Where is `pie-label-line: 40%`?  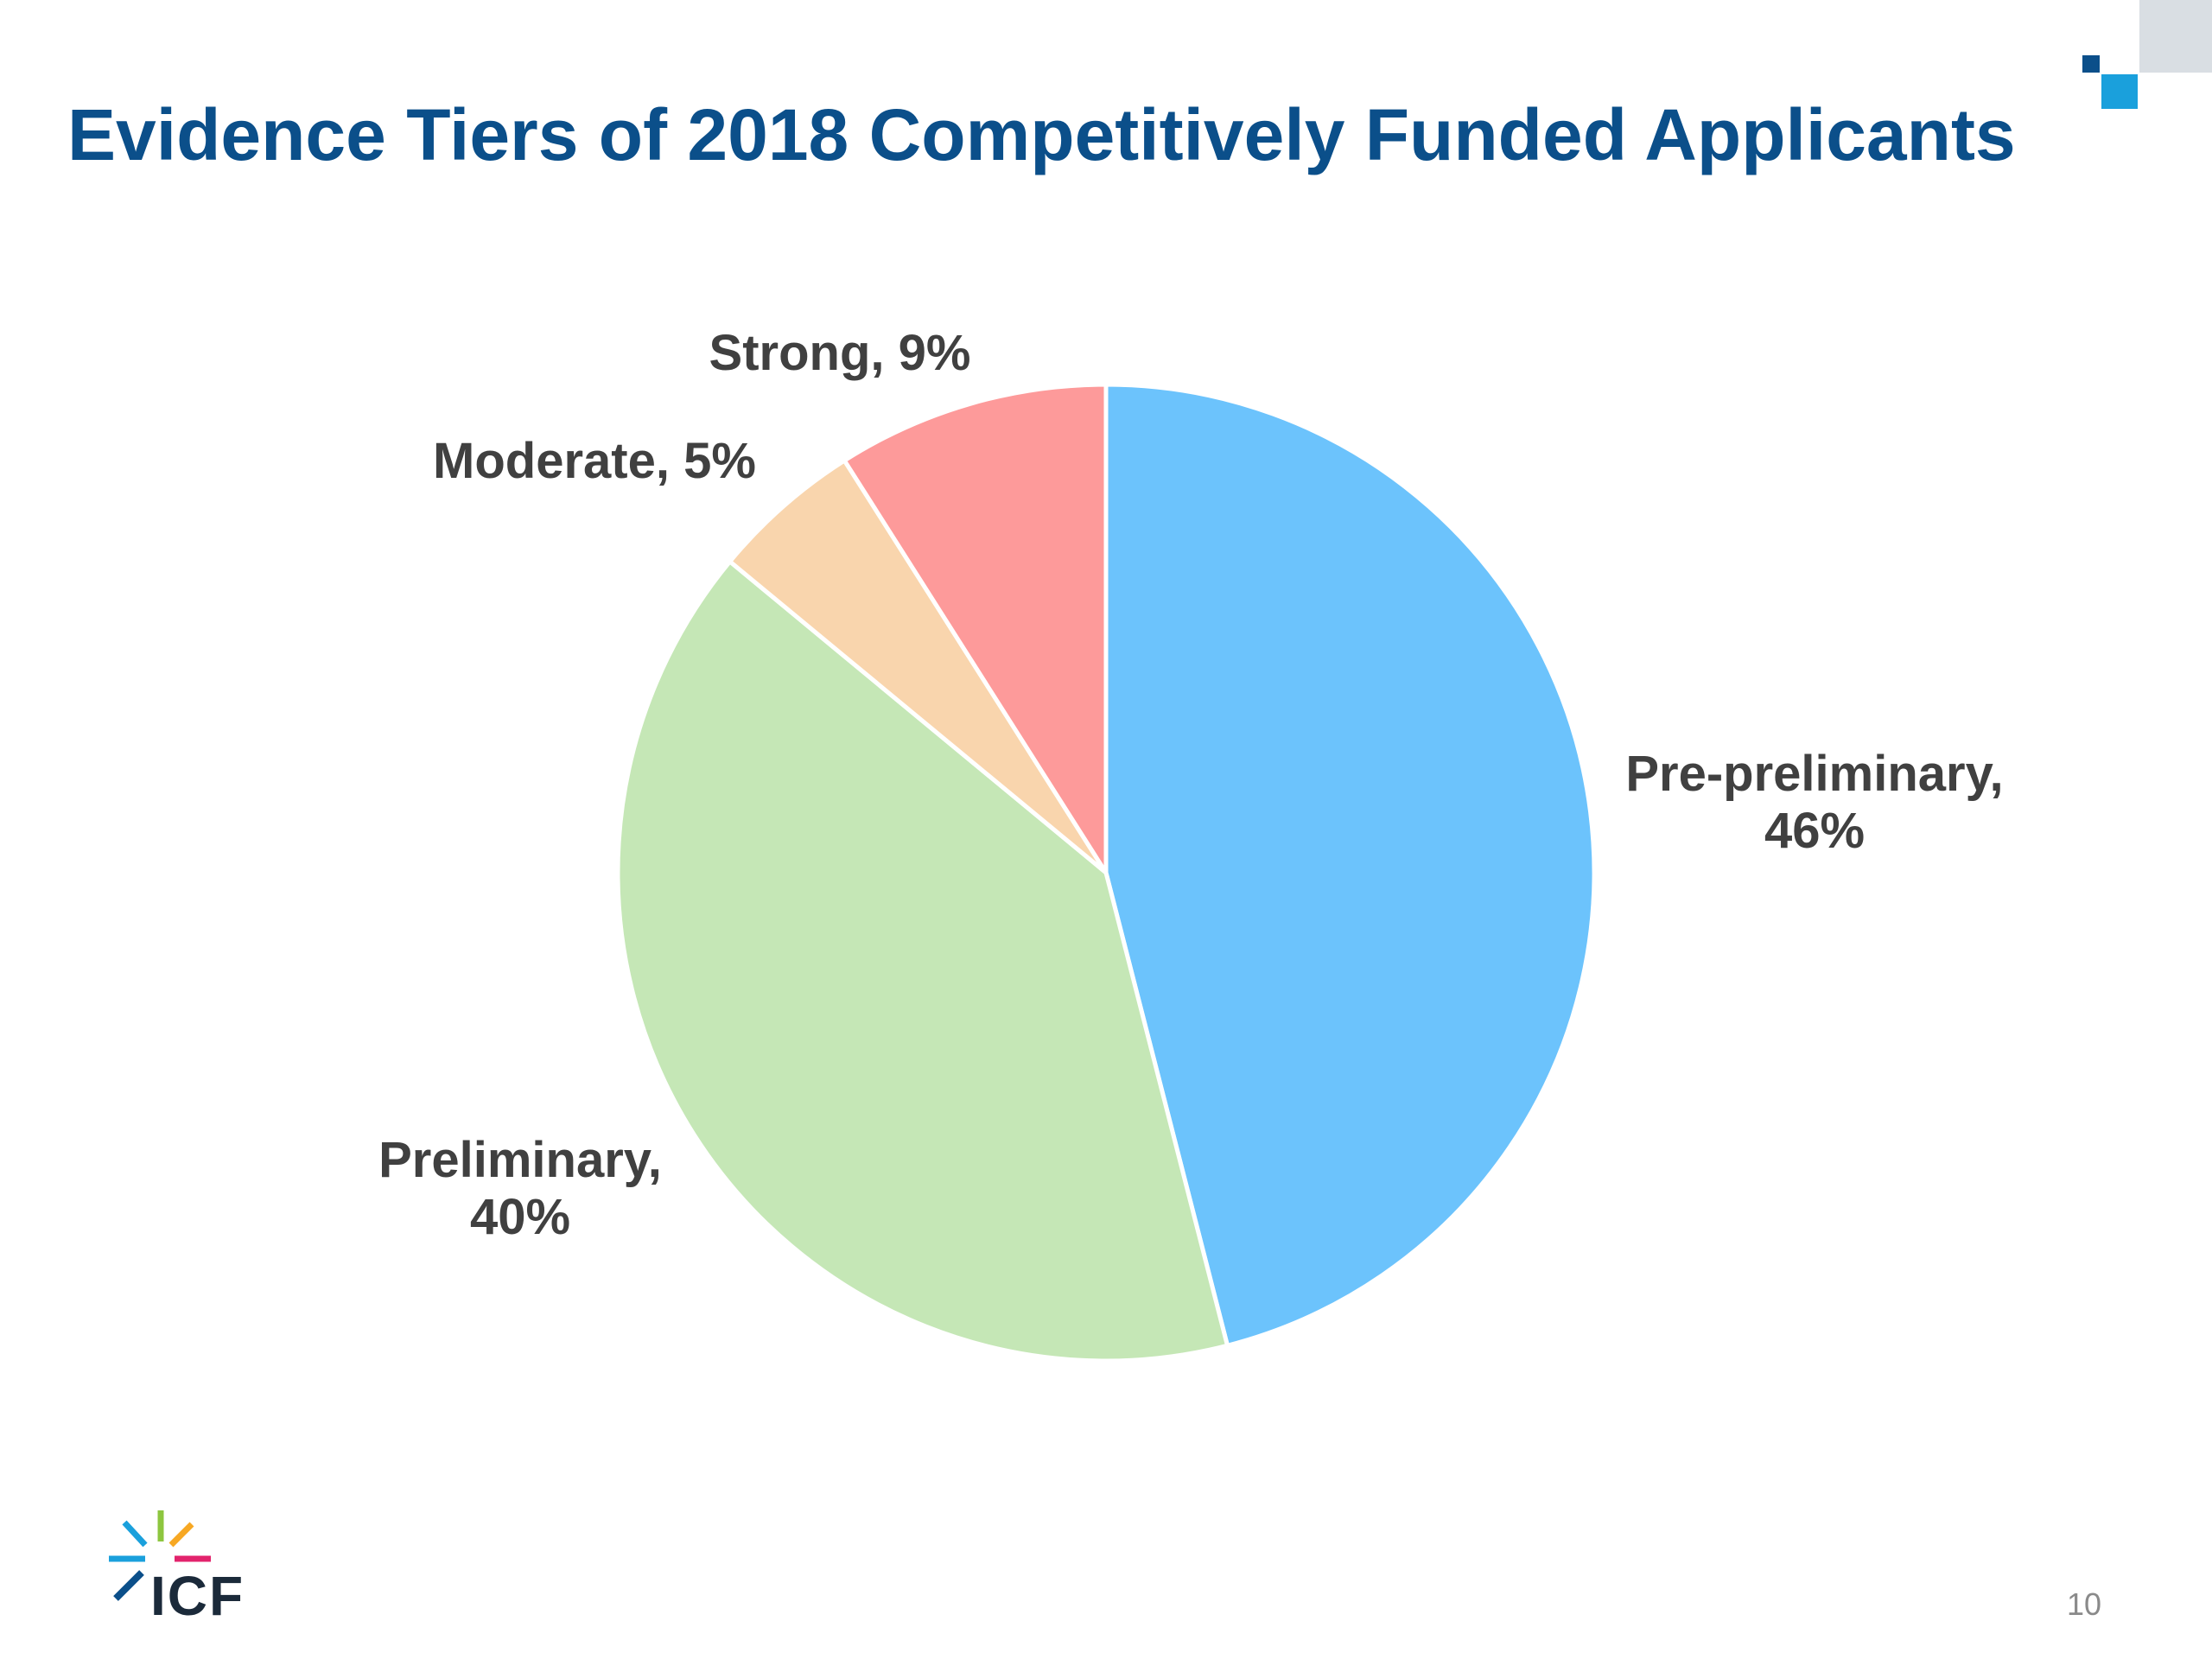
pie-label-line: 40% is located at coordinates (520, 1217).